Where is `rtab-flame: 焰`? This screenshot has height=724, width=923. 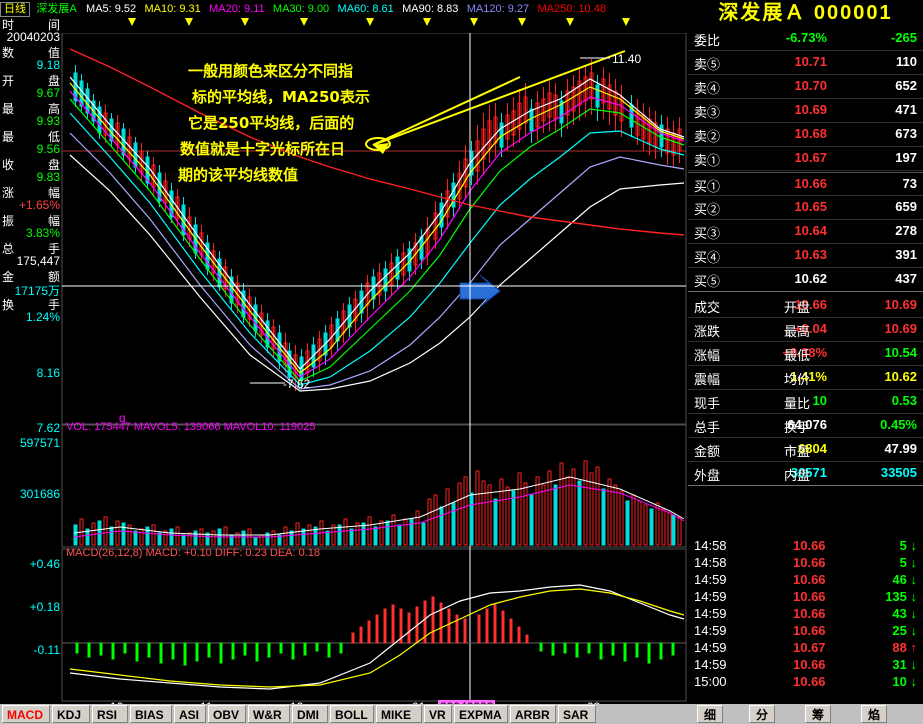
rtab-flame: 焰 is located at coordinates (874, 714).